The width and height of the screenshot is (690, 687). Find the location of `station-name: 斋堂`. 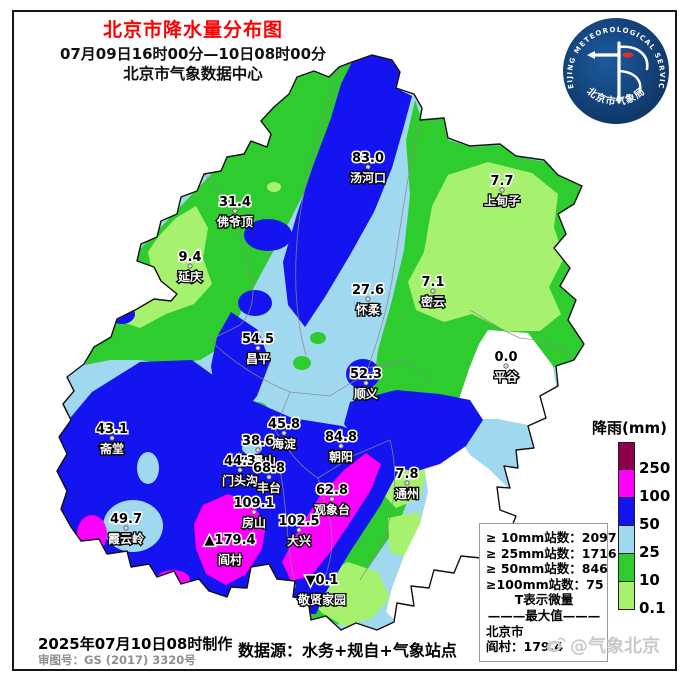

station-name: 斋堂 is located at coordinates (111, 448).